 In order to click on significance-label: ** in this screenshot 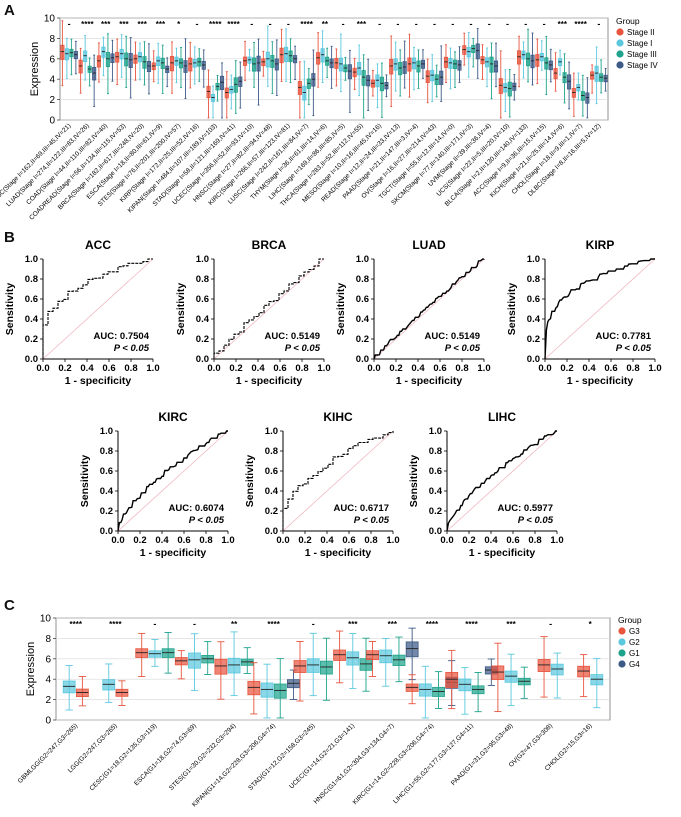, I will do `click(325, 24)`.